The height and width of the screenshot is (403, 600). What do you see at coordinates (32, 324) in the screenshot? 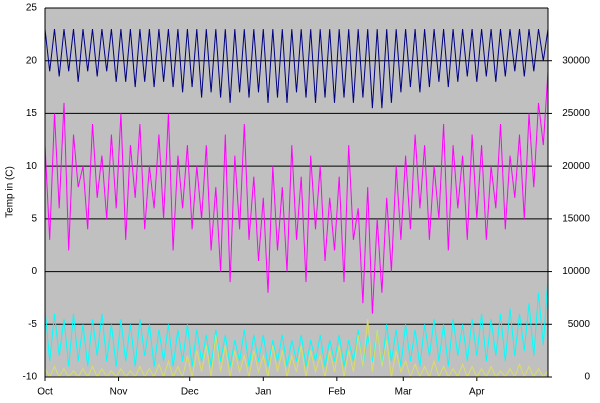
I see `y-tick-label: -5` at bounding box center [32, 324].